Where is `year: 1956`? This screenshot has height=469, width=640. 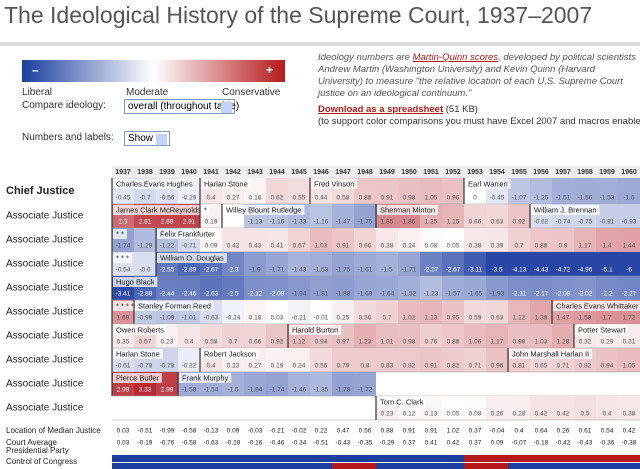
year: 1956 is located at coordinates (541, 172).